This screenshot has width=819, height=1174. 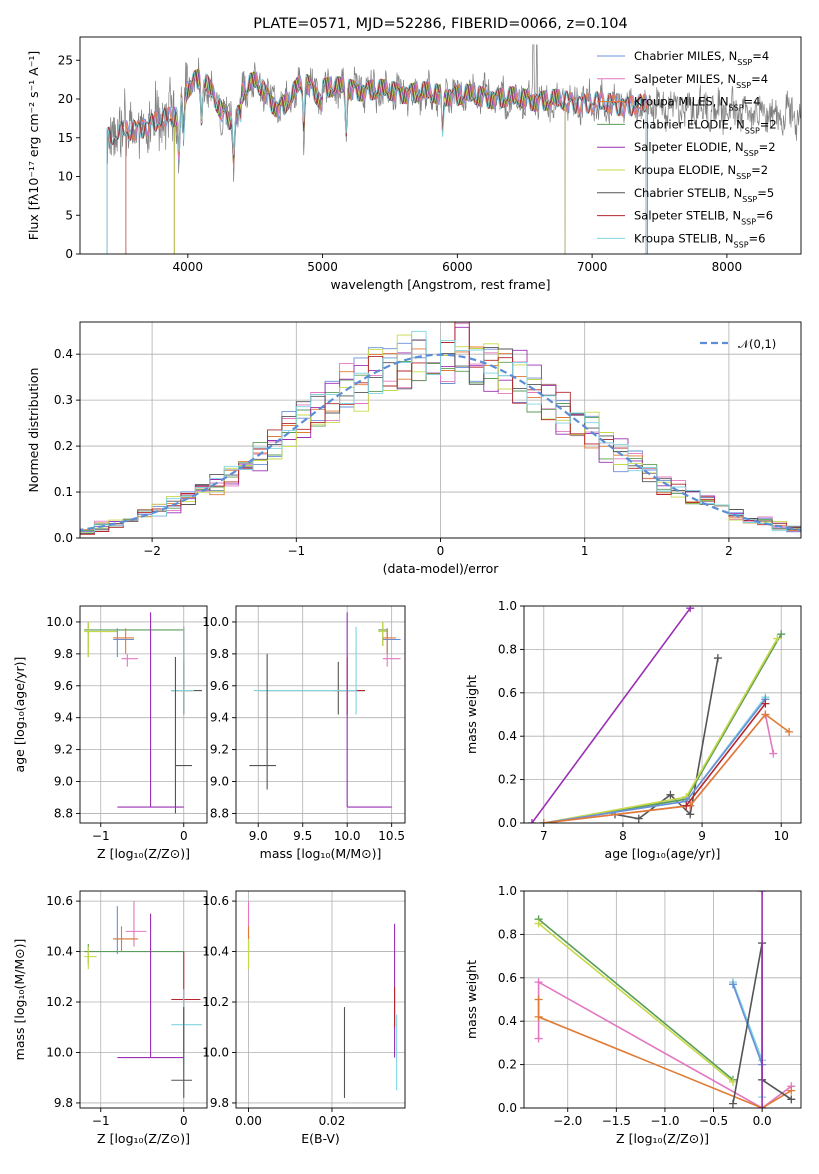 What do you see at coordinates (664, 1121) in the screenshot?
I see `x-tick-label: −1.0` at bounding box center [664, 1121].